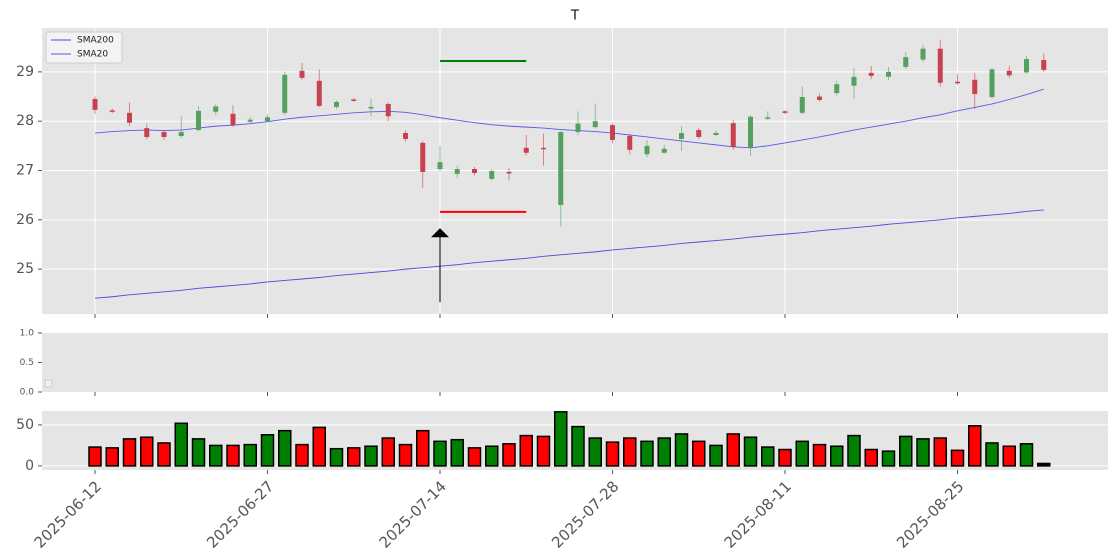 Image resolution: width=1120 pixels, height=560 pixels. I want to click on legend: SMA200 SMA20, so click(84, 47).